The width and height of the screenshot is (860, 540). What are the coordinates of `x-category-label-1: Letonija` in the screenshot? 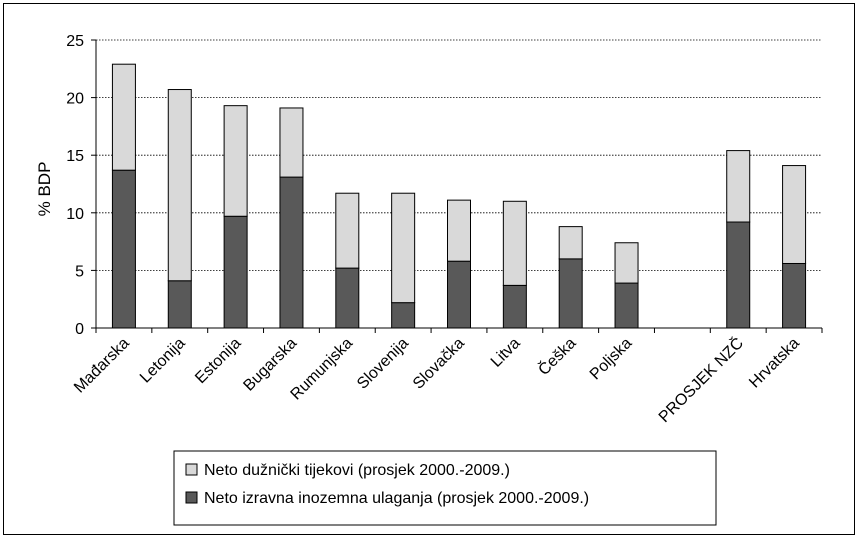 It's located at (163, 361).